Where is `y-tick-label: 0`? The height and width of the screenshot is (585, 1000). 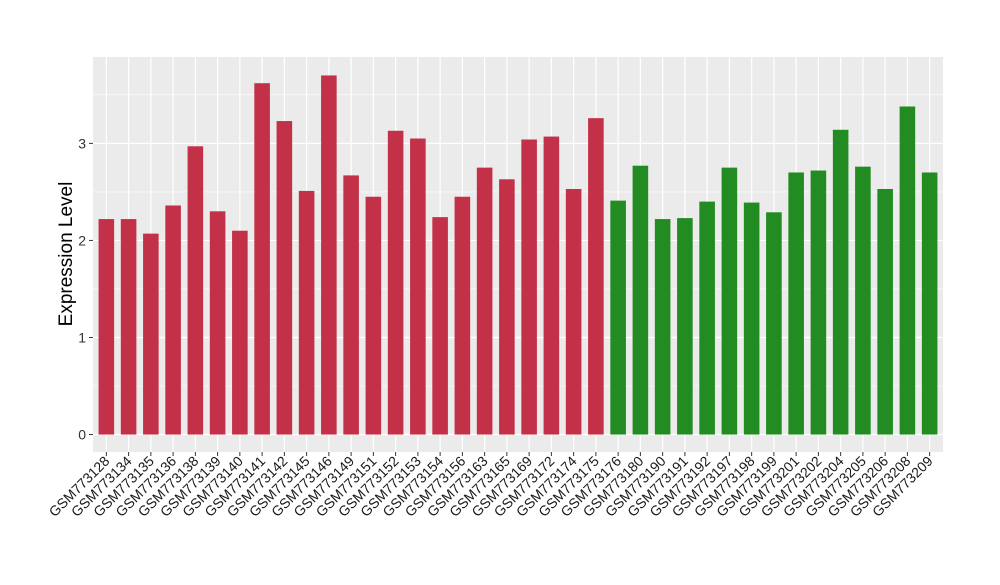
y-tick-label: 0 is located at coordinates (82, 435).